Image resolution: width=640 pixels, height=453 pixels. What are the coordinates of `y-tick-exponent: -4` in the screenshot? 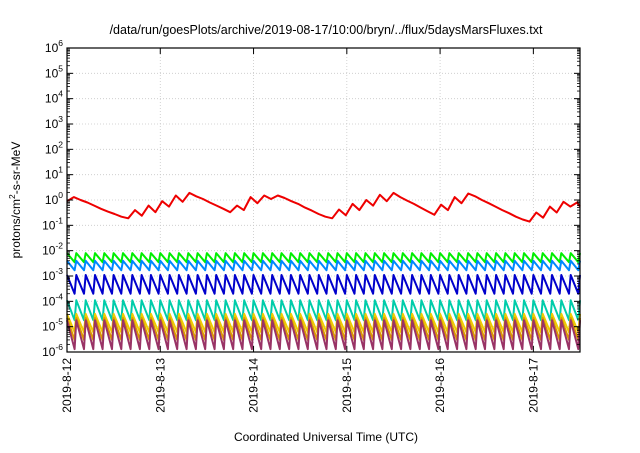 It's located at (59, 296).